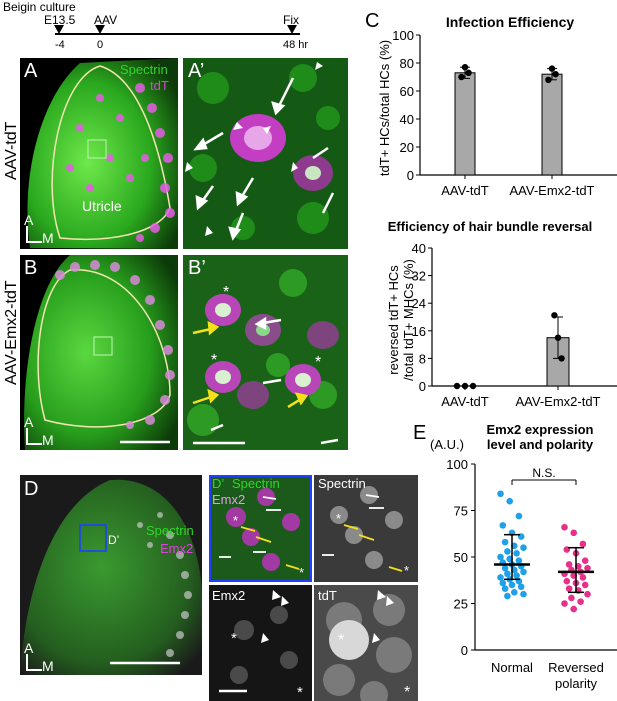 The image size is (617, 701). Describe the element at coordinates (11, 332) in the screenshot. I see `row-label-aav-emx2-tdt: AAV-Emx2-tdT` at that location.